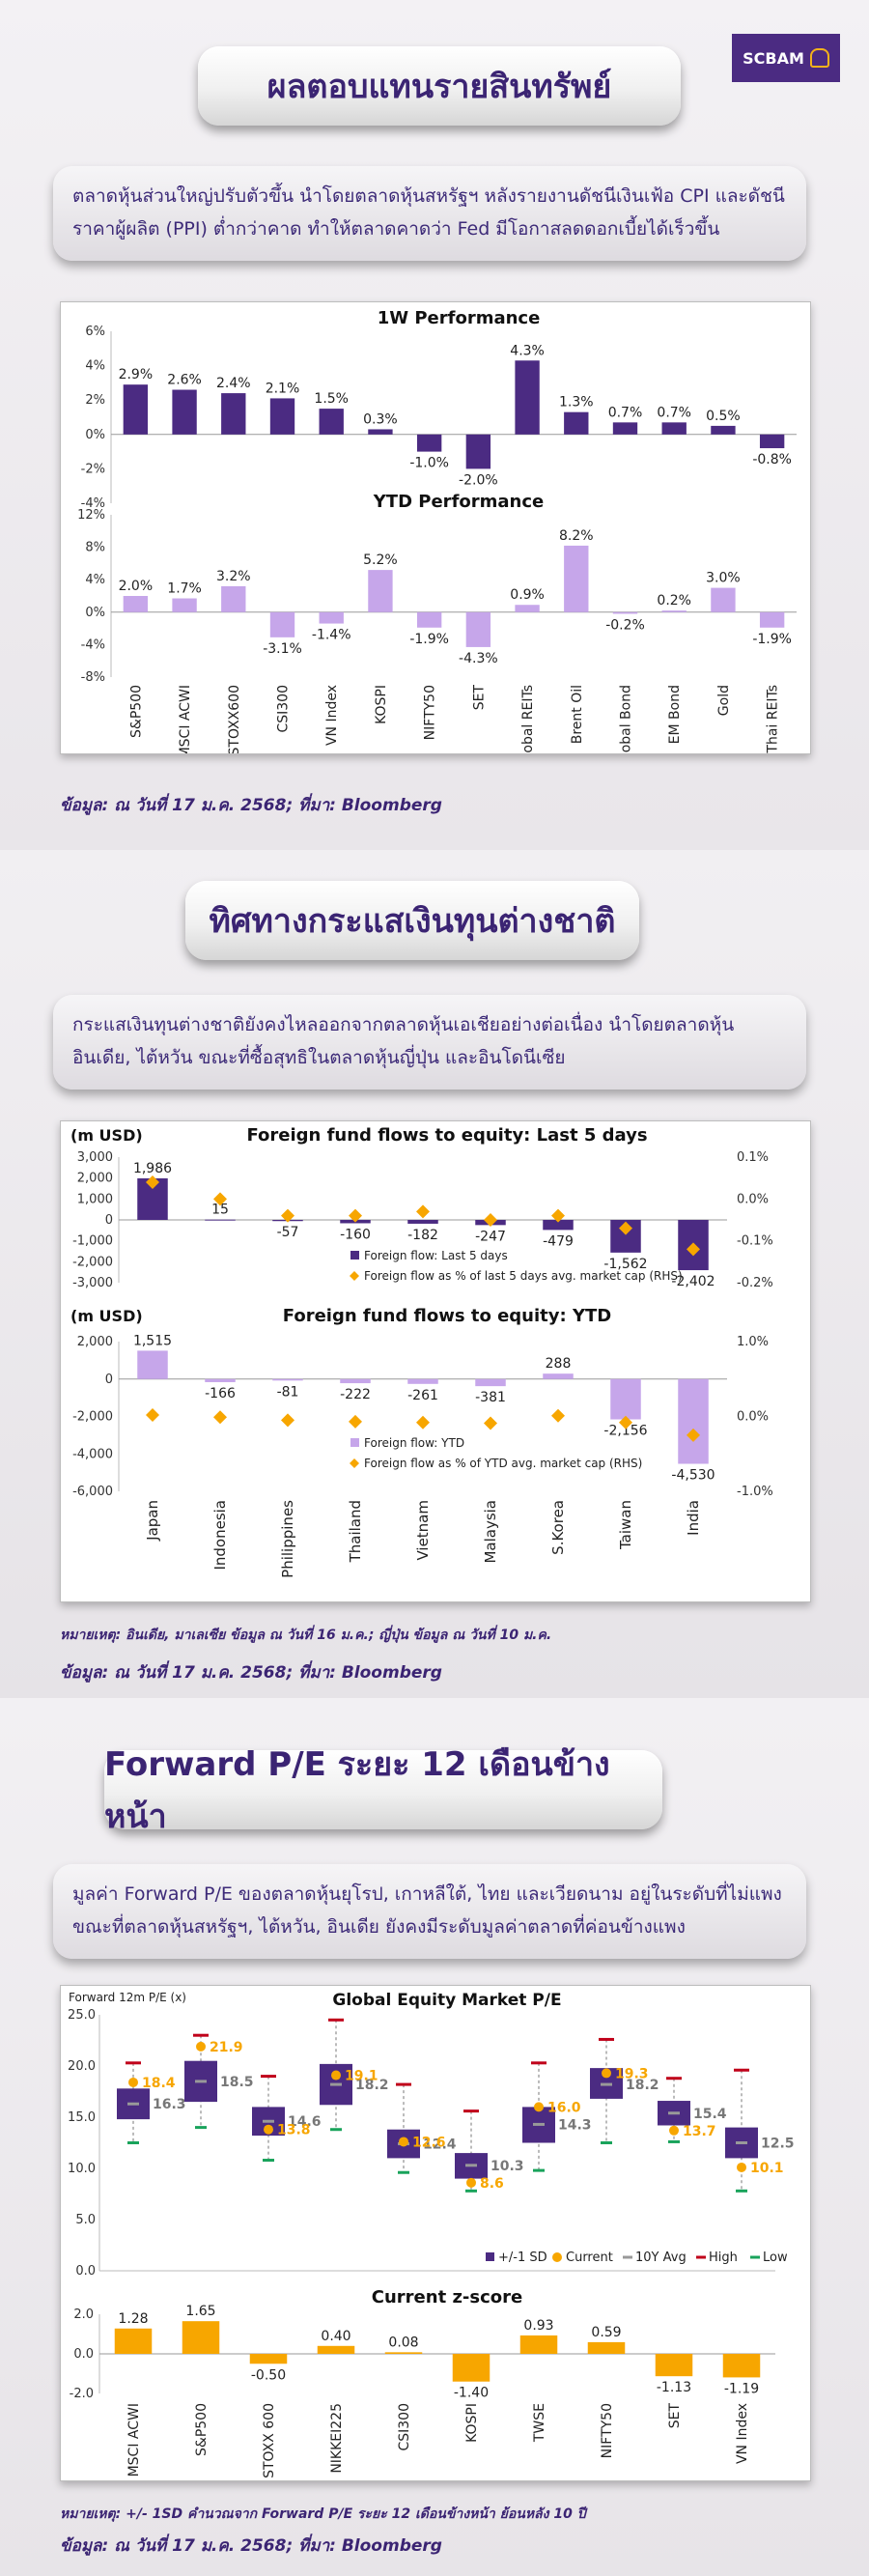 The width and height of the screenshot is (869, 2576). What do you see at coordinates (95, 1199) in the screenshot?
I see `y-tick-label: 1,000` at bounding box center [95, 1199].